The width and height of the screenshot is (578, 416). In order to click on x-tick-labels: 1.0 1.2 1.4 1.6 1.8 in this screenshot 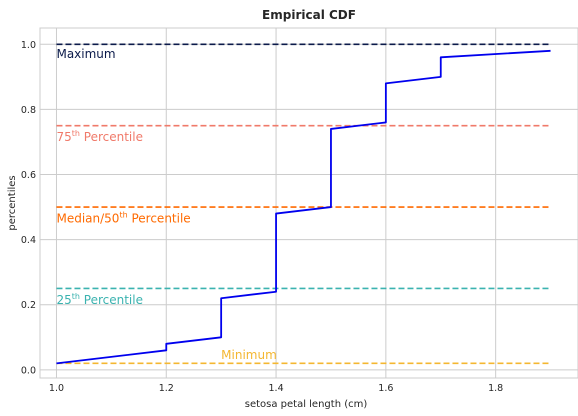, I will do `click(276, 388)`.